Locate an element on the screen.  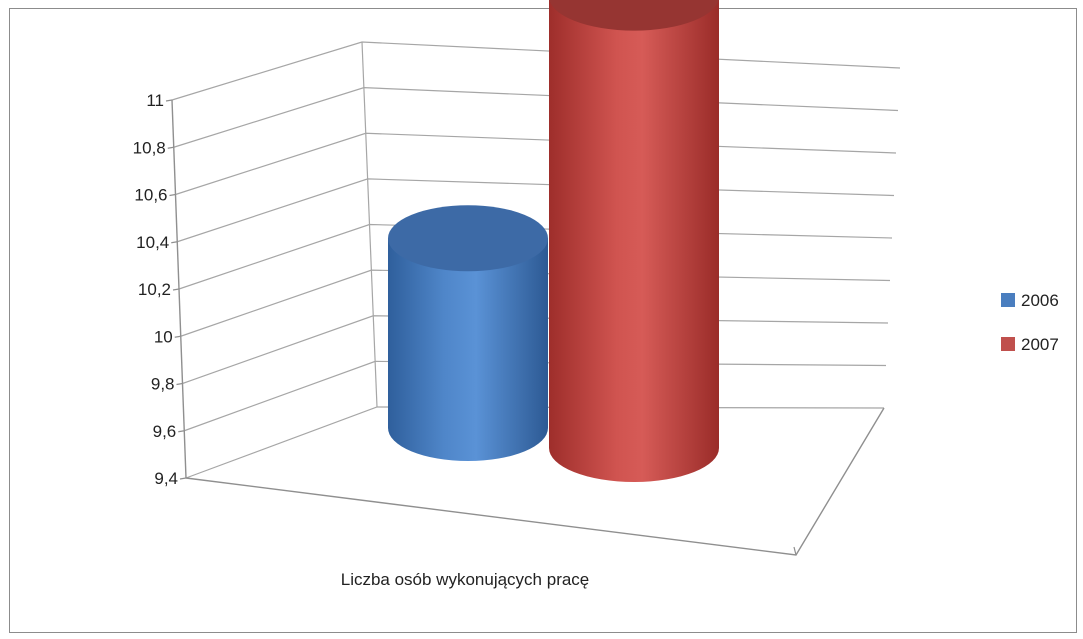
floor-corner-tick is located at coordinates (795, 551).